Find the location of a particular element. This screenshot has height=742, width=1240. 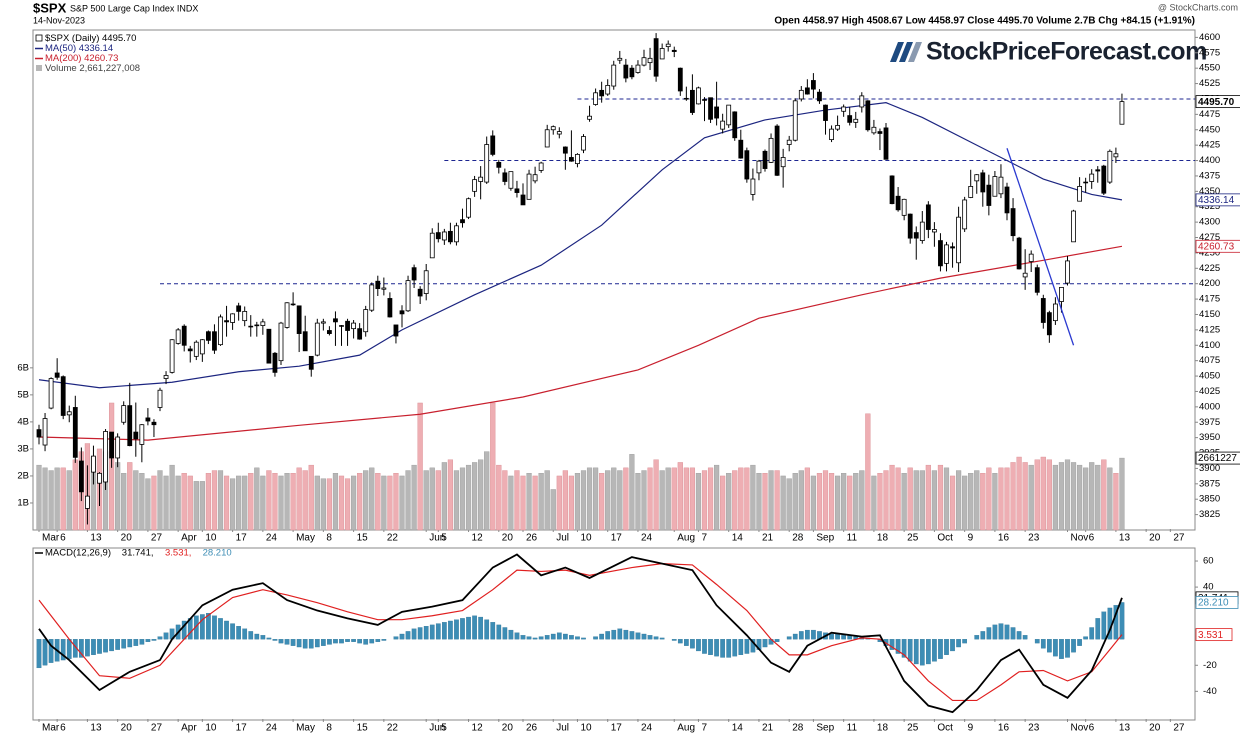

x-tick-label: 10 is located at coordinates (586, 538).